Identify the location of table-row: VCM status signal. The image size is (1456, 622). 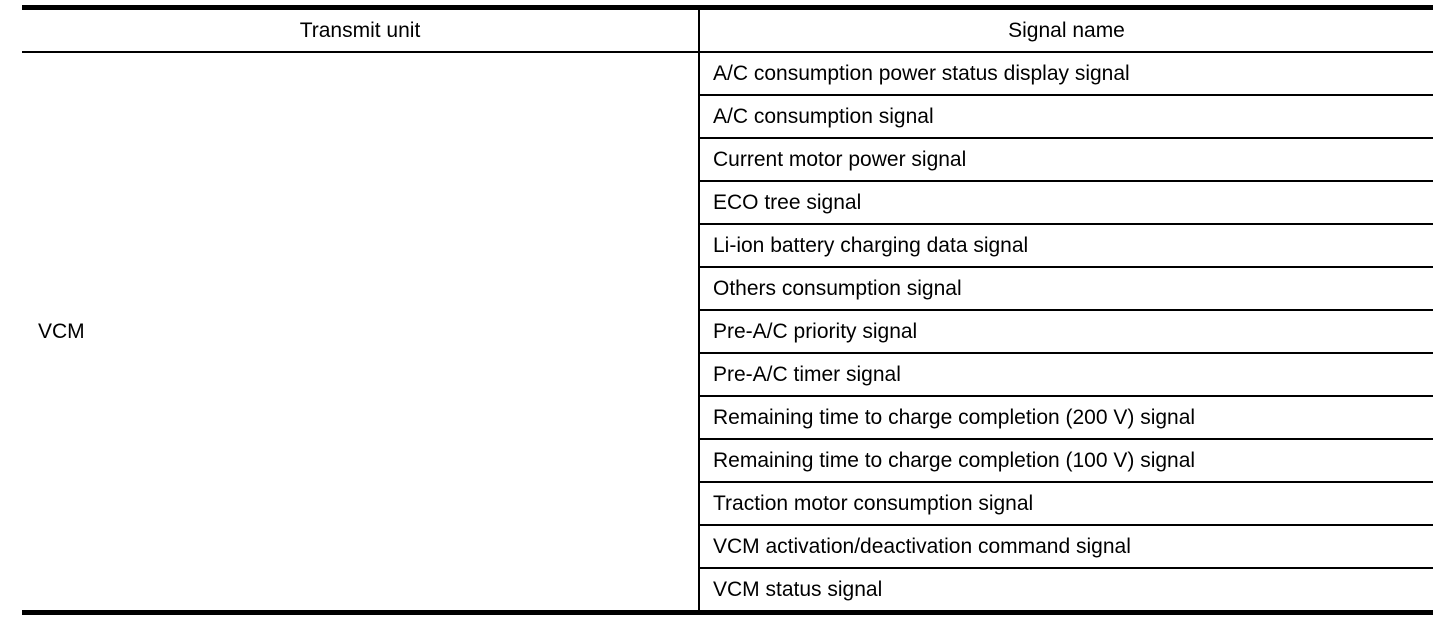
(727, 590).